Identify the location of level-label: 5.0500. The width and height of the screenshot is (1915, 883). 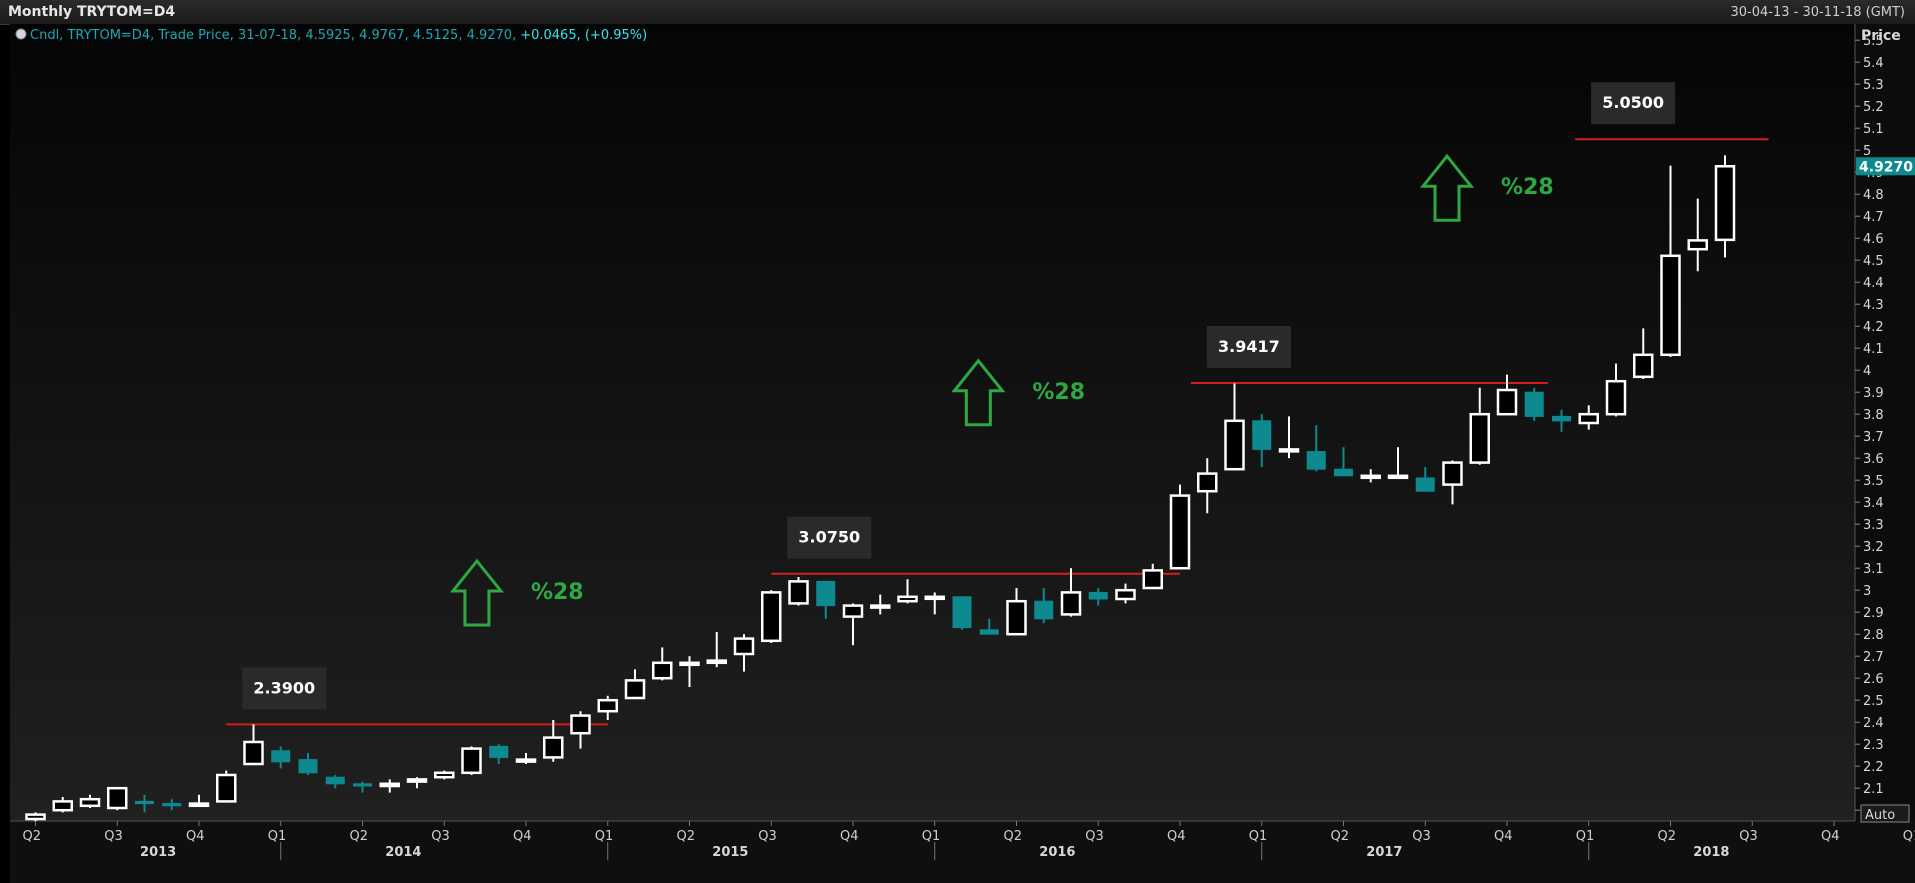
(1633, 102).